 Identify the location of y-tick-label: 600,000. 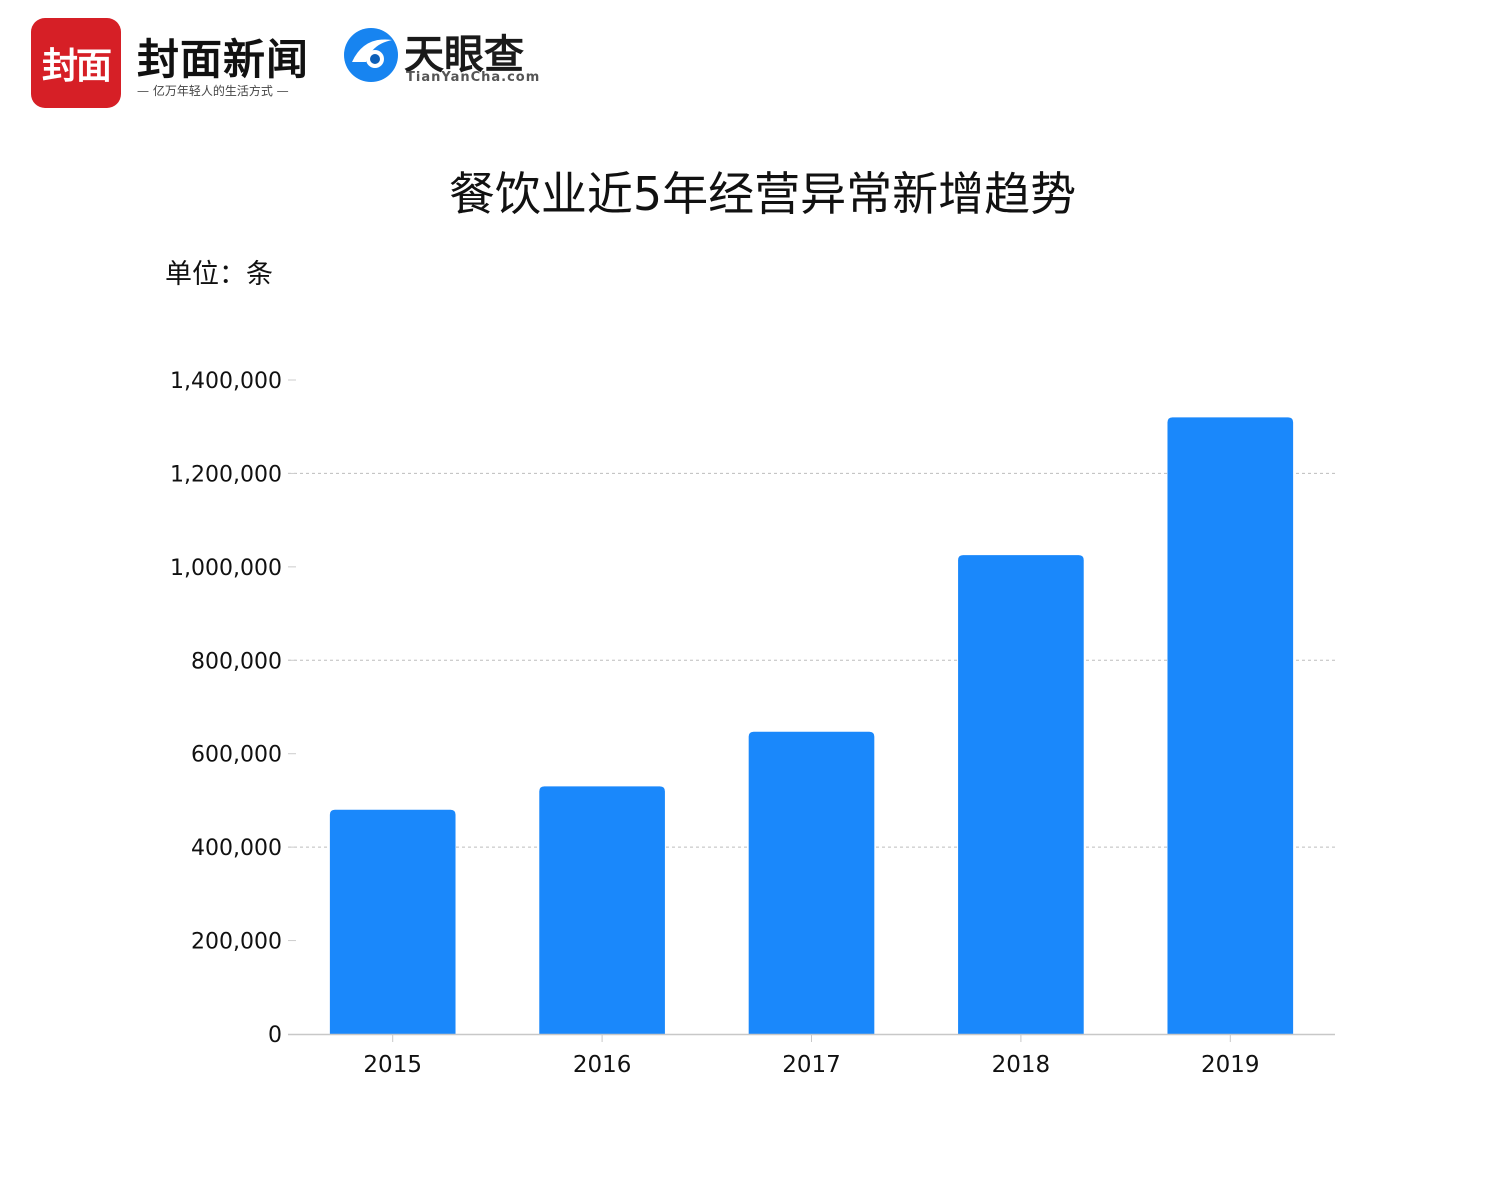
(236, 755).